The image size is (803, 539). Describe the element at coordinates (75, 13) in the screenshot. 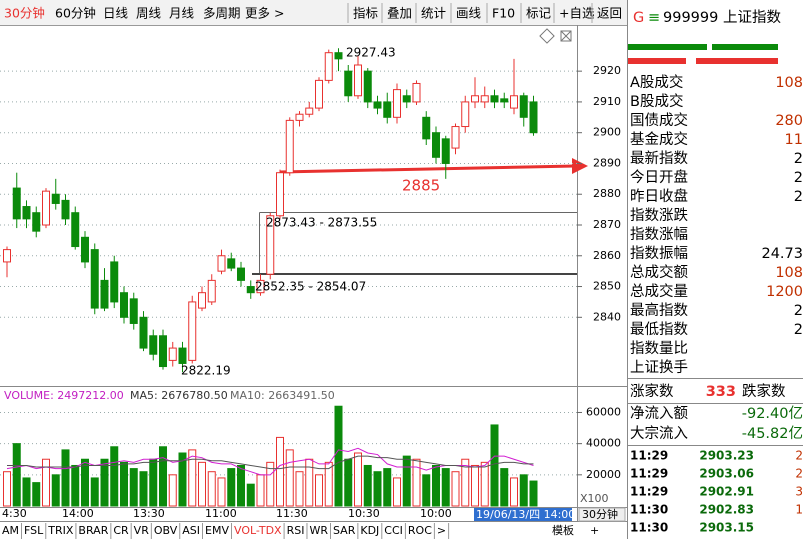

I see `toolbar-tab: 60分钟` at that location.